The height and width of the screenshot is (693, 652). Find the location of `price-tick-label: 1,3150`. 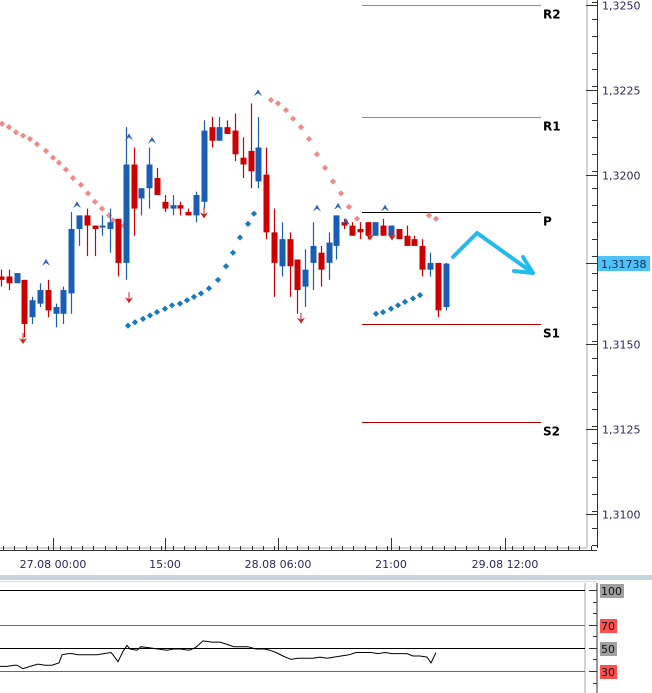

price-tick-label: 1,3150 is located at coordinates (621, 345).